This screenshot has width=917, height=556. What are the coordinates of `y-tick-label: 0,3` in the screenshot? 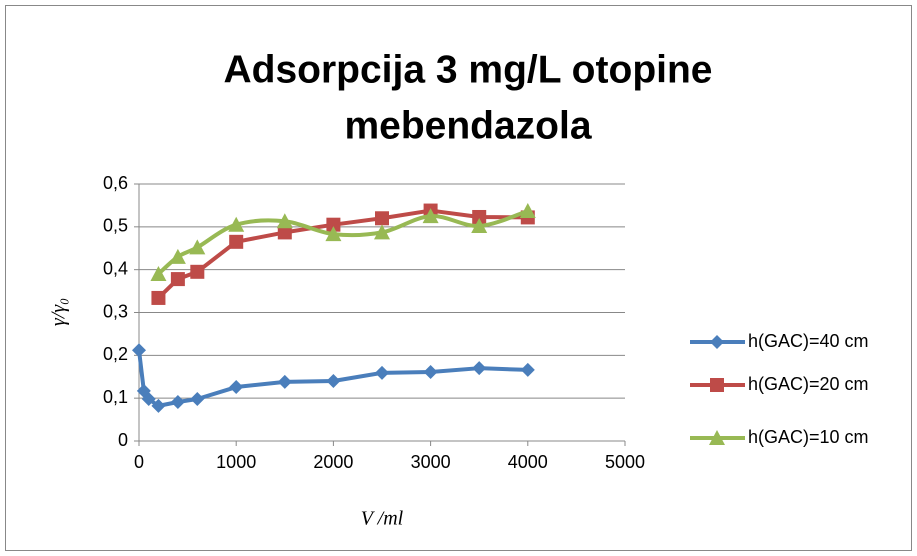 It's located at (115, 311).